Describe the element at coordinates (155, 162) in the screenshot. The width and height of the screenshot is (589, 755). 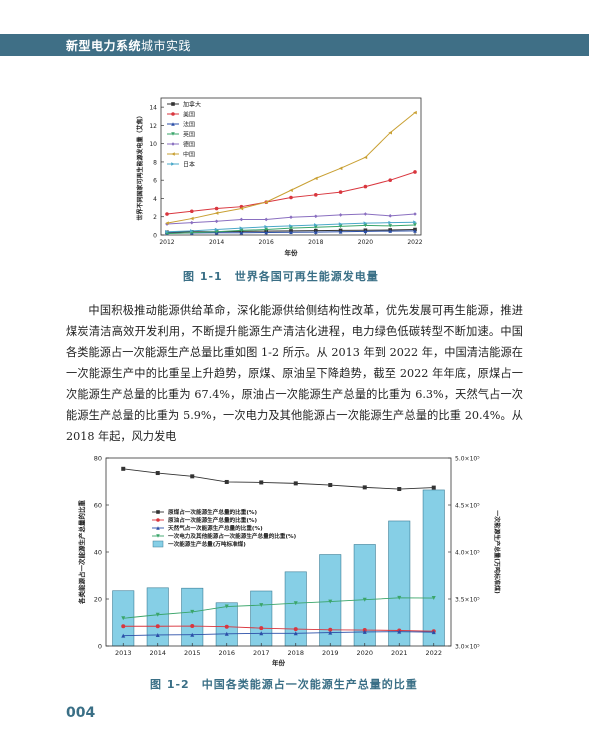
I see `y-tick-label: 8` at that location.